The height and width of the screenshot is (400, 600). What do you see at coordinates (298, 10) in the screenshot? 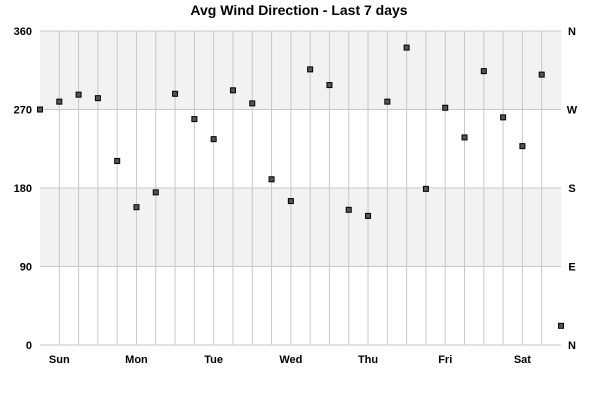
I see `chart-title: Avg Wind Direction - Last 7 days` at bounding box center [298, 10].